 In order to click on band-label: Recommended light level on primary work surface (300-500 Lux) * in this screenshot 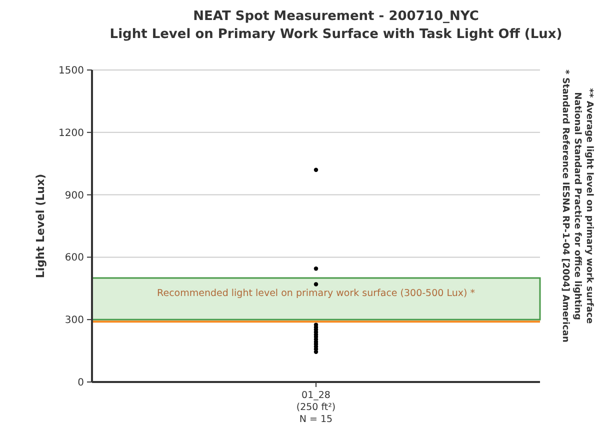, I will do `click(316, 293)`.